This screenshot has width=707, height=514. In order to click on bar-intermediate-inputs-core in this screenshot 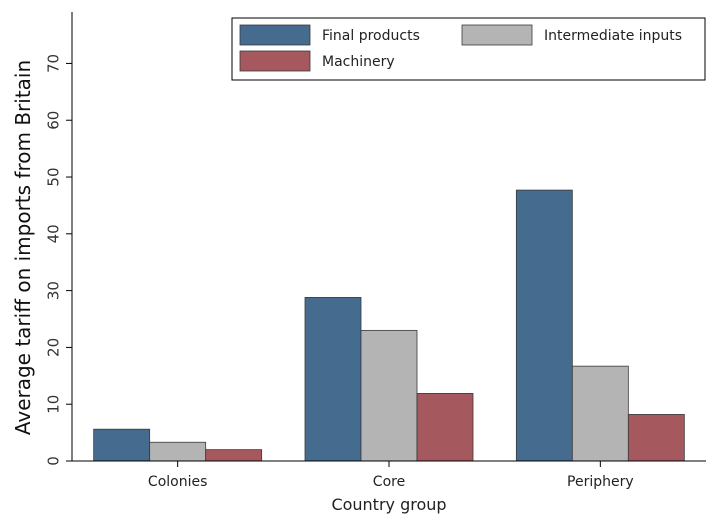, I will do `click(389, 395)`.